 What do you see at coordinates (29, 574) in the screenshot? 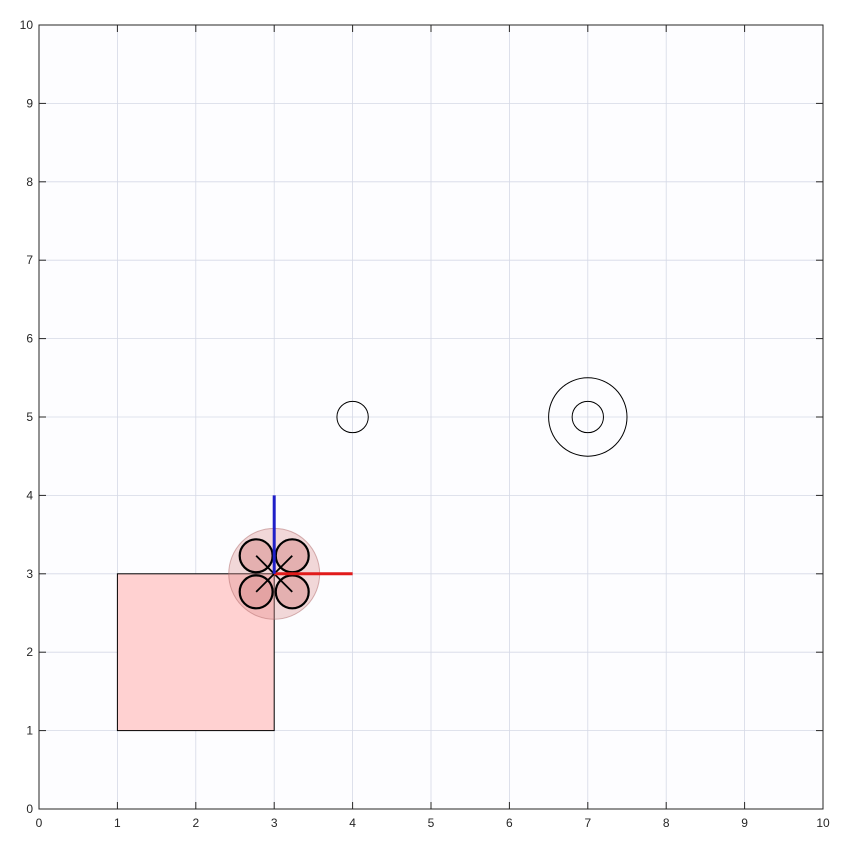
I see `y-tick-label-3: 3` at bounding box center [29, 574].